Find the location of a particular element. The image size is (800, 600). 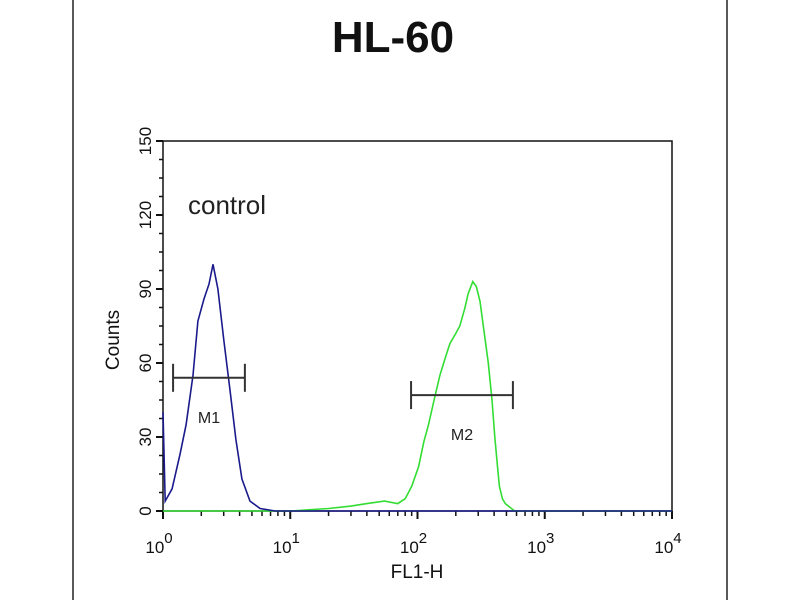

chart-title: HL-60 is located at coordinates (393, 37).